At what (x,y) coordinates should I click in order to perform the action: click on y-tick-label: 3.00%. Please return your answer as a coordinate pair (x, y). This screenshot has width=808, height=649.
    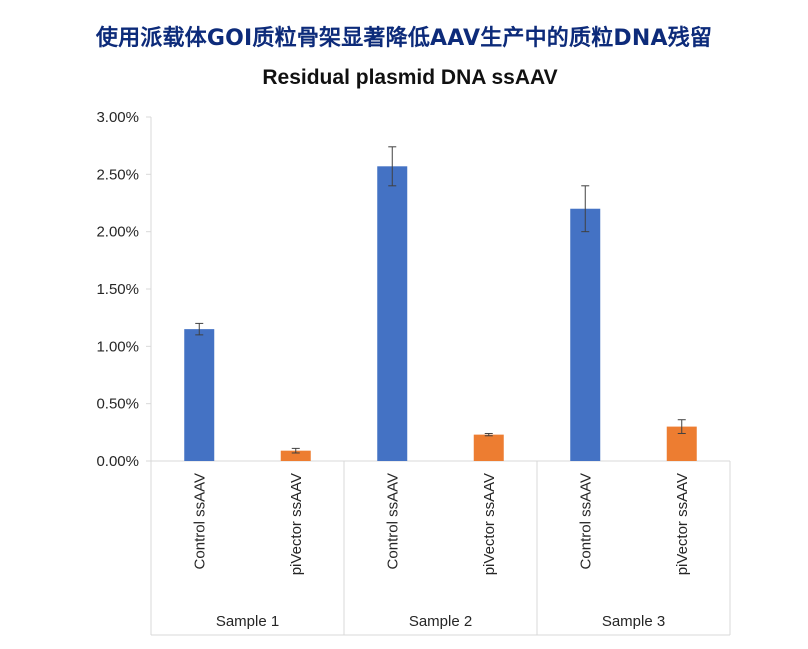
    Looking at the image, I should click on (117, 117).